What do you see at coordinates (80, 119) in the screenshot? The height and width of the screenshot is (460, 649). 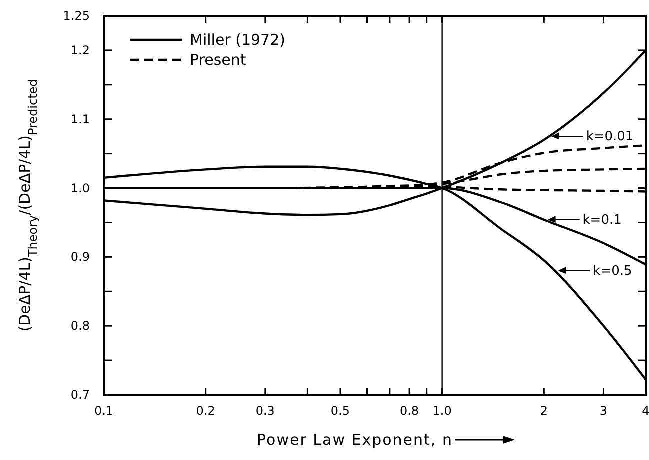 I see `y-tick-label: 1.1` at bounding box center [80, 119].